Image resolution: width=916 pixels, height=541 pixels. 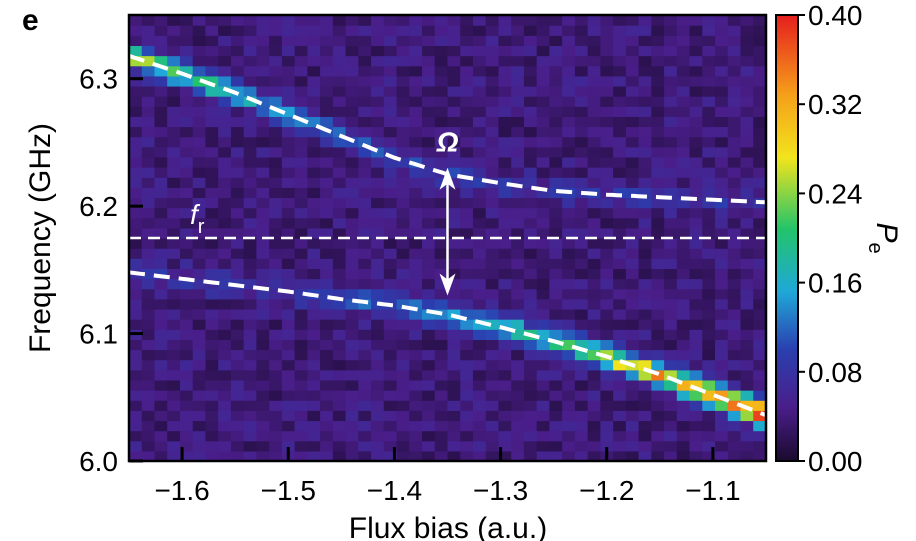 What do you see at coordinates (447, 284) in the screenshot?
I see `splitting-arrow-head-bottom` at bounding box center [447, 284].